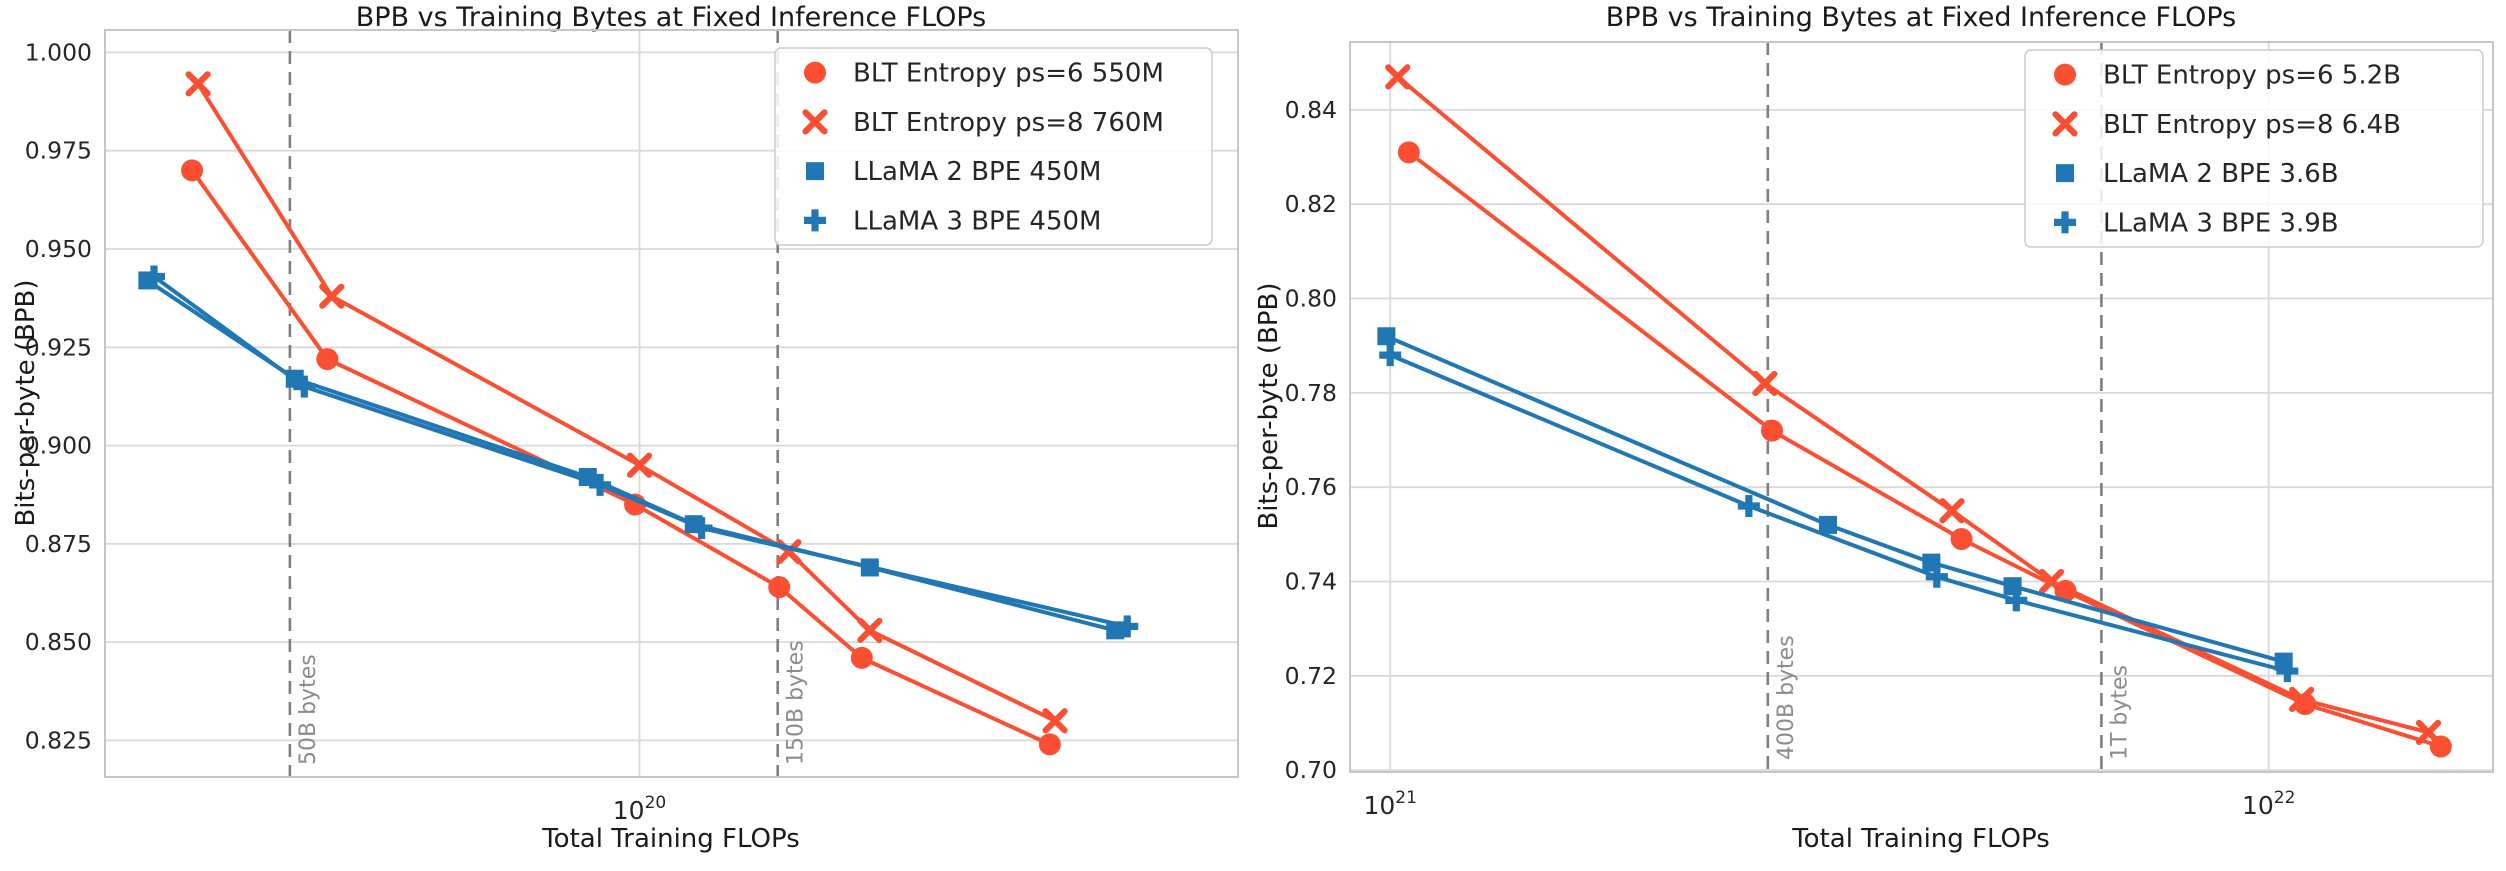 The width and height of the screenshot is (2506, 871). Describe the element at coordinates (671, 839) in the screenshot. I see `left-x-axis-label: Total Training FLOPs` at that location.